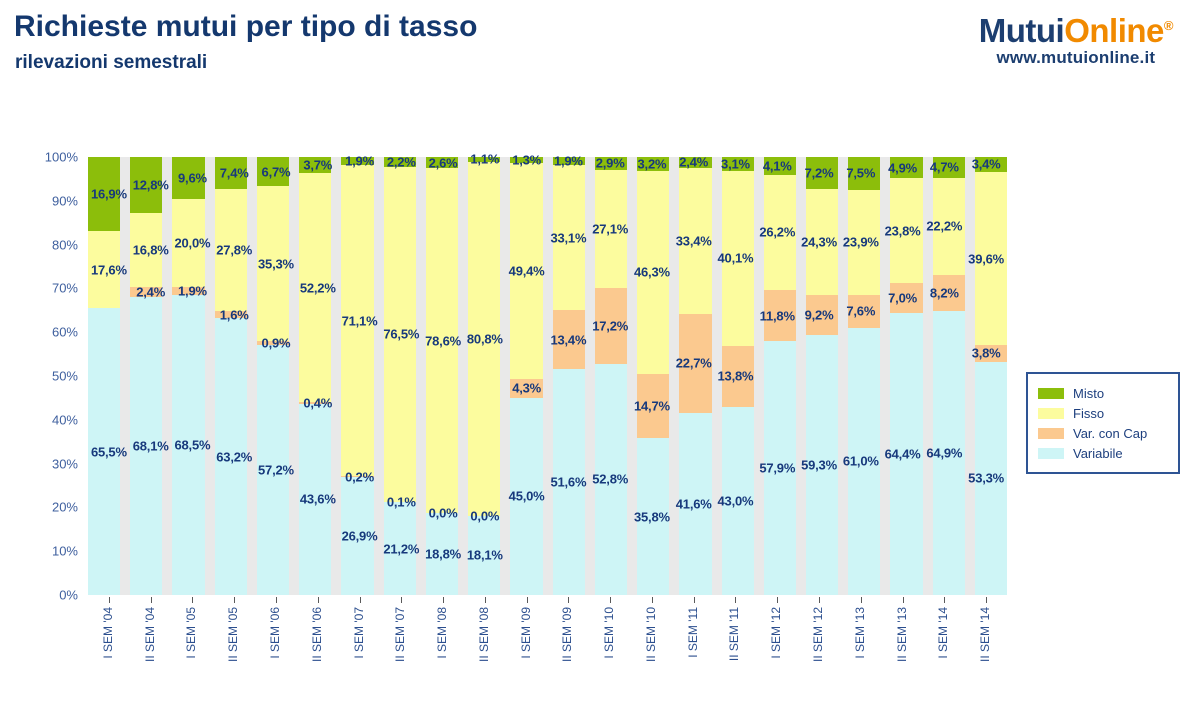  I want to click on bar-value-label: 33,4%, so click(693, 241).